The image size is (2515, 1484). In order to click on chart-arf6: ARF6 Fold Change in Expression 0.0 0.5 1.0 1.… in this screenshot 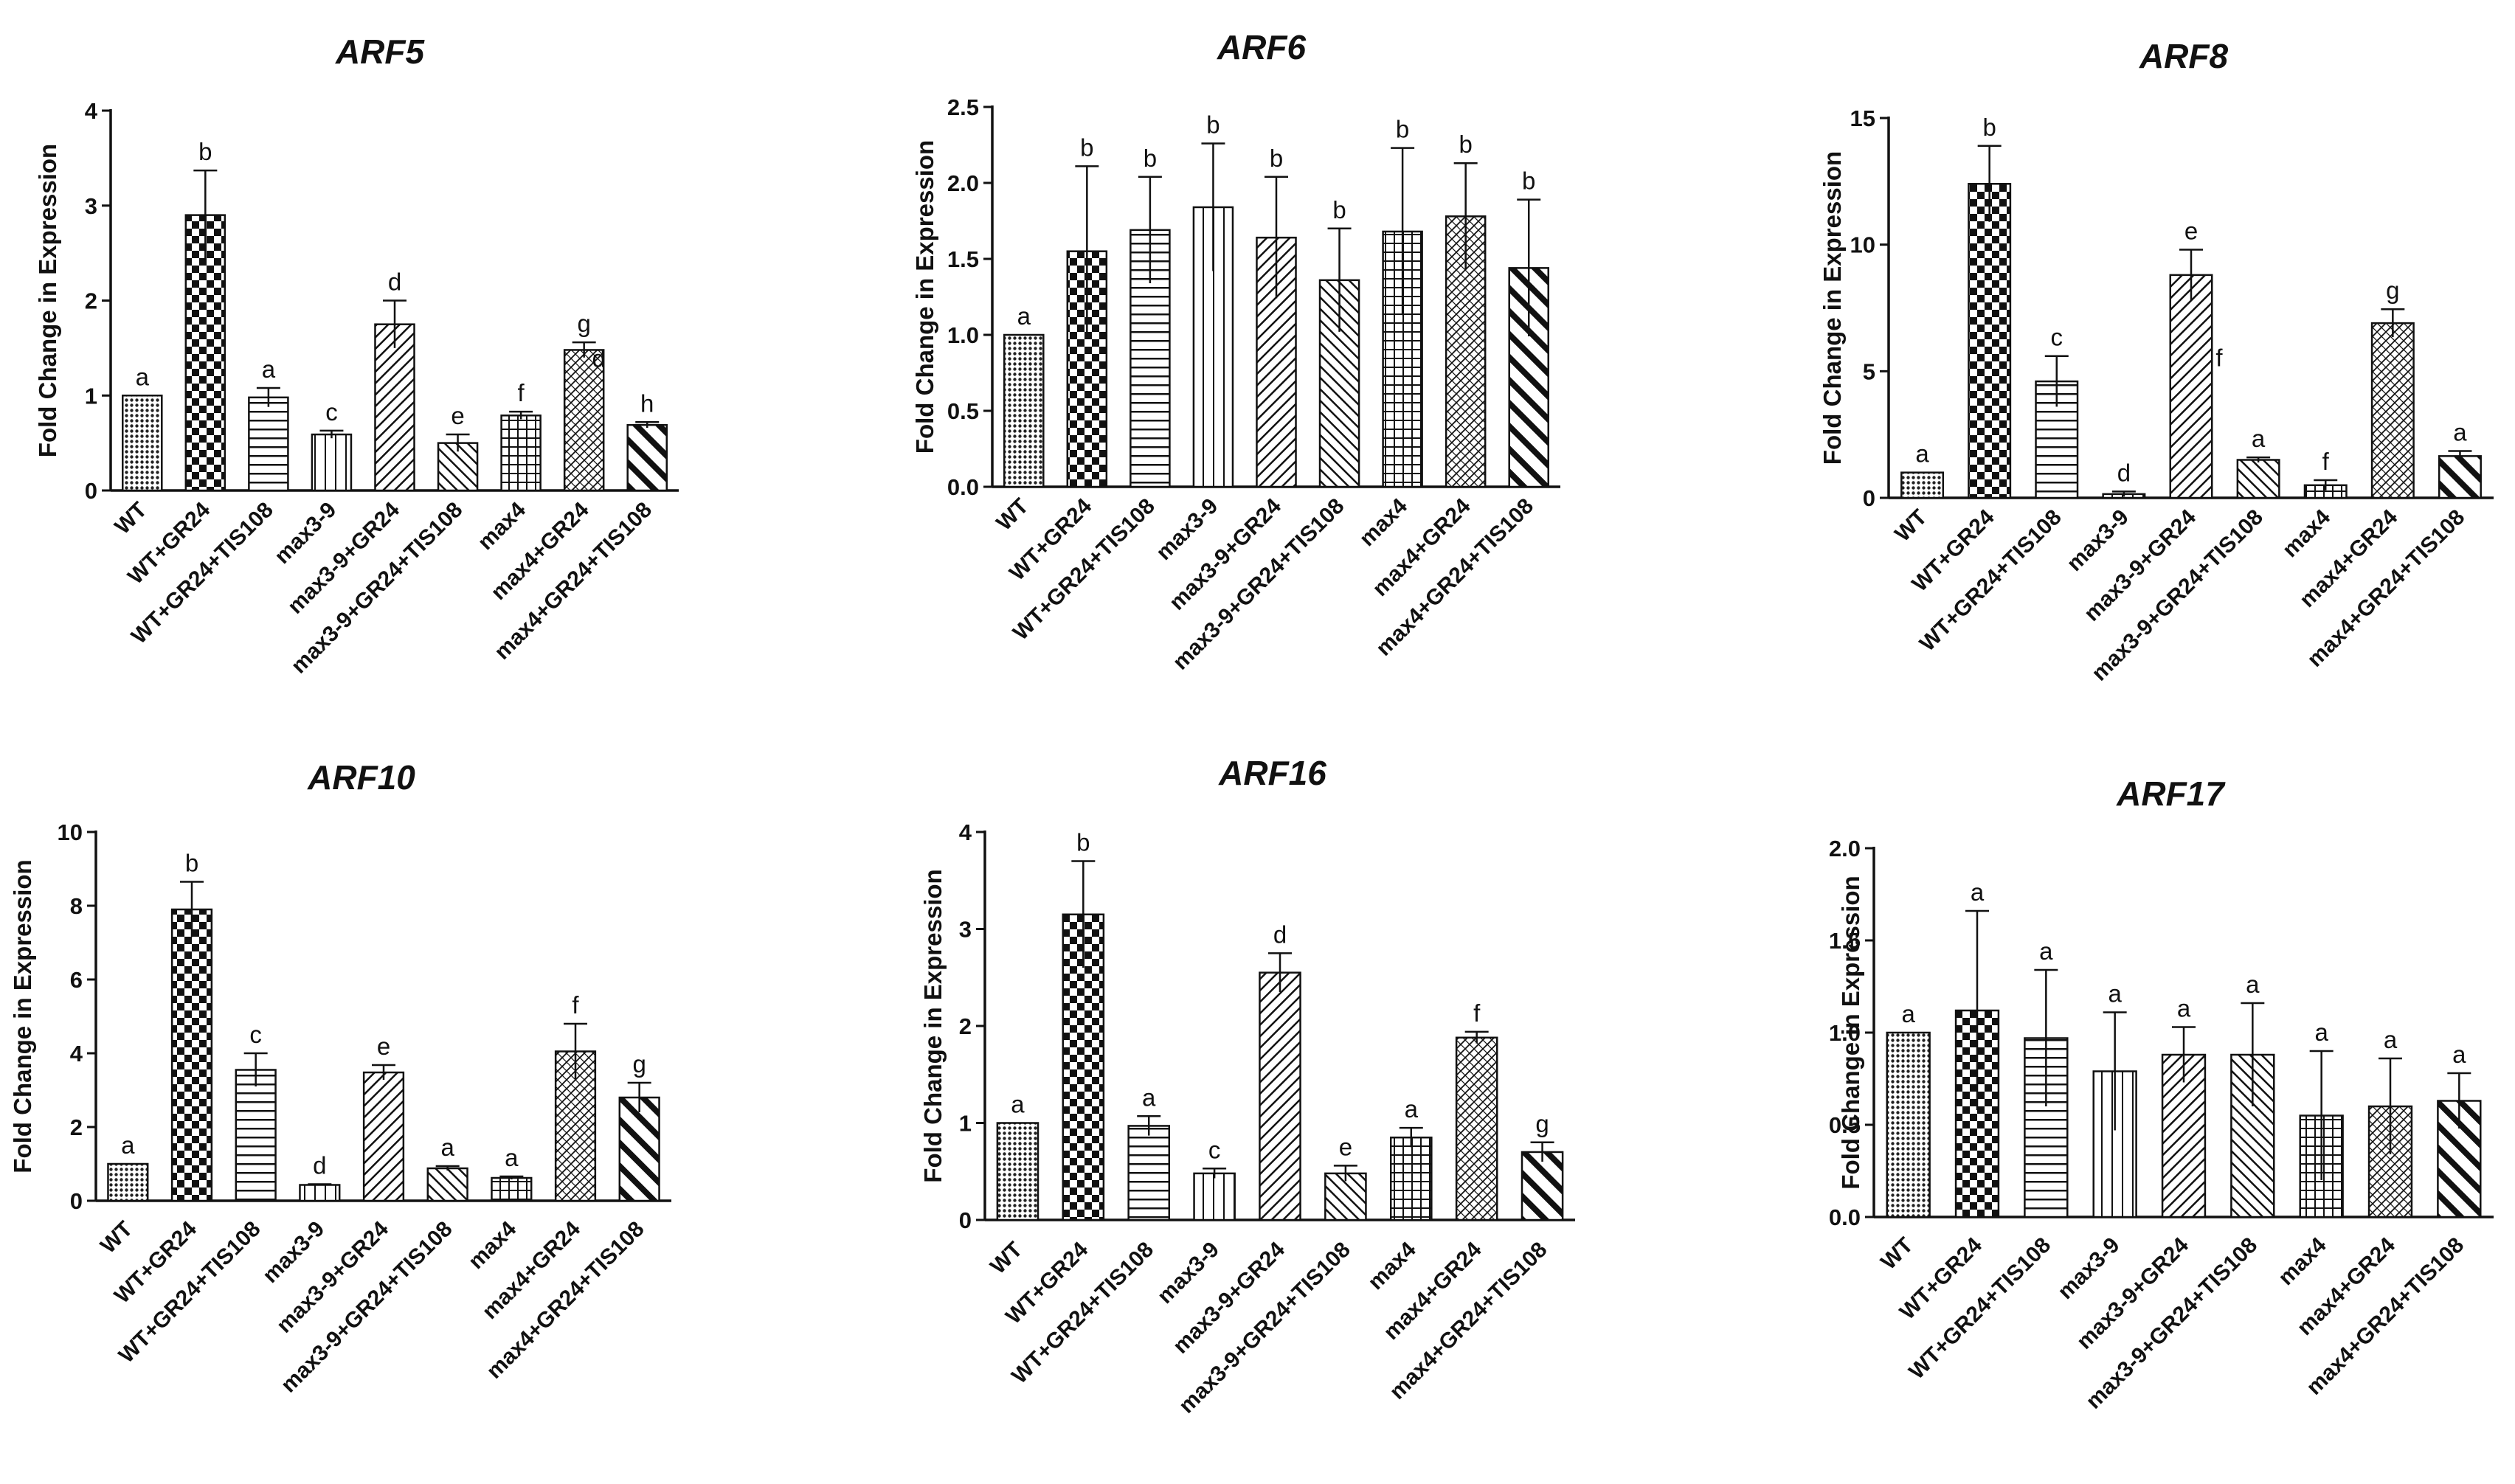, I will do `click(1235, 351)`.